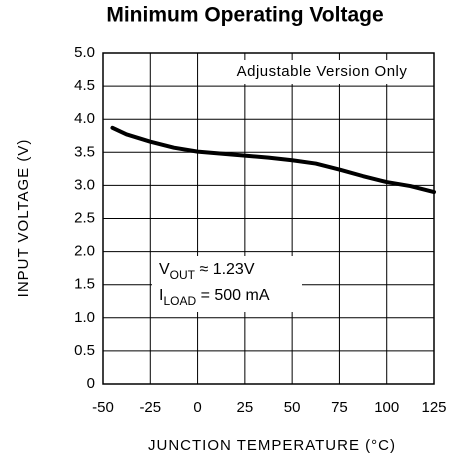  Describe the element at coordinates (84, 184) in the screenshot. I see `y-tick-label: 3.0` at that location.